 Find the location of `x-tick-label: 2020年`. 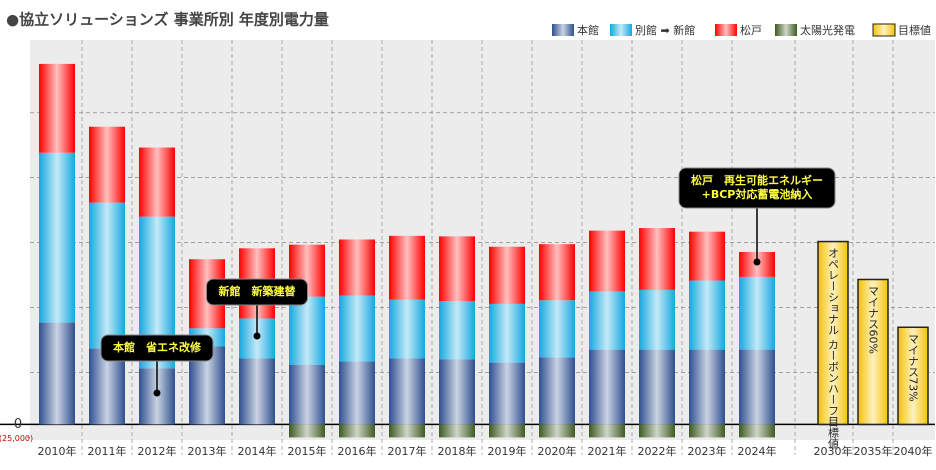

x-tick-label: 2020年 is located at coordinates (557, 451).